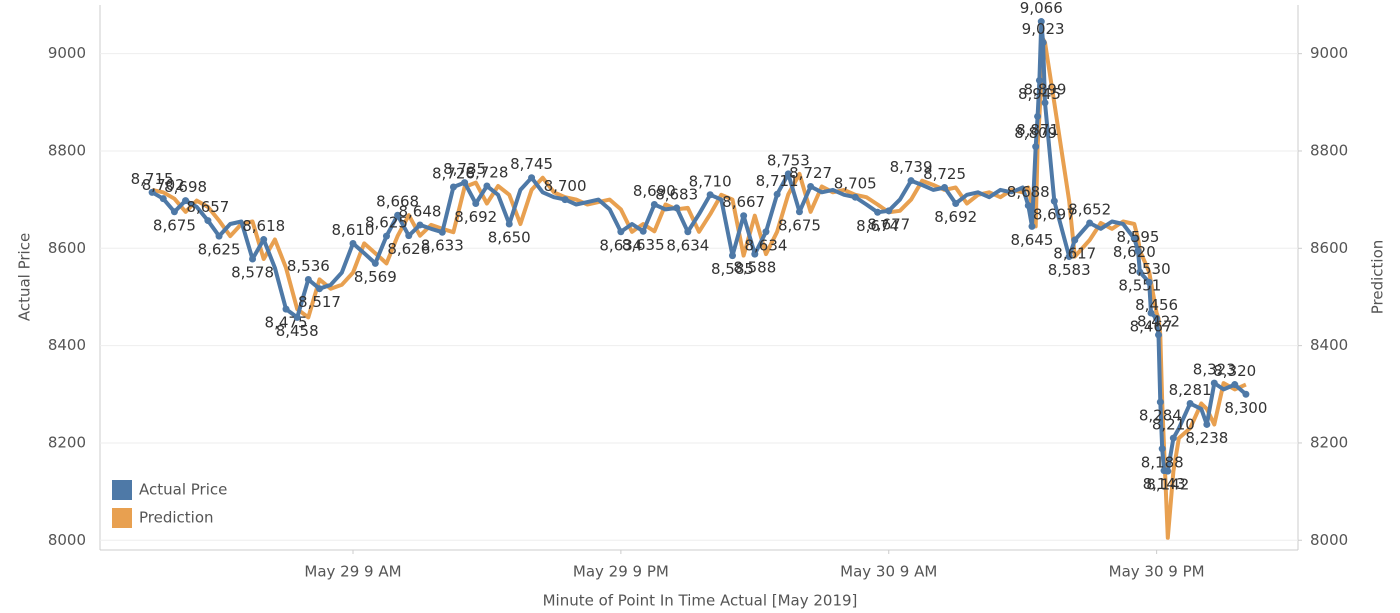  Describe the element at coordinates (888, 224) in the screenshot. I see `data-label: 8,677` at that location.